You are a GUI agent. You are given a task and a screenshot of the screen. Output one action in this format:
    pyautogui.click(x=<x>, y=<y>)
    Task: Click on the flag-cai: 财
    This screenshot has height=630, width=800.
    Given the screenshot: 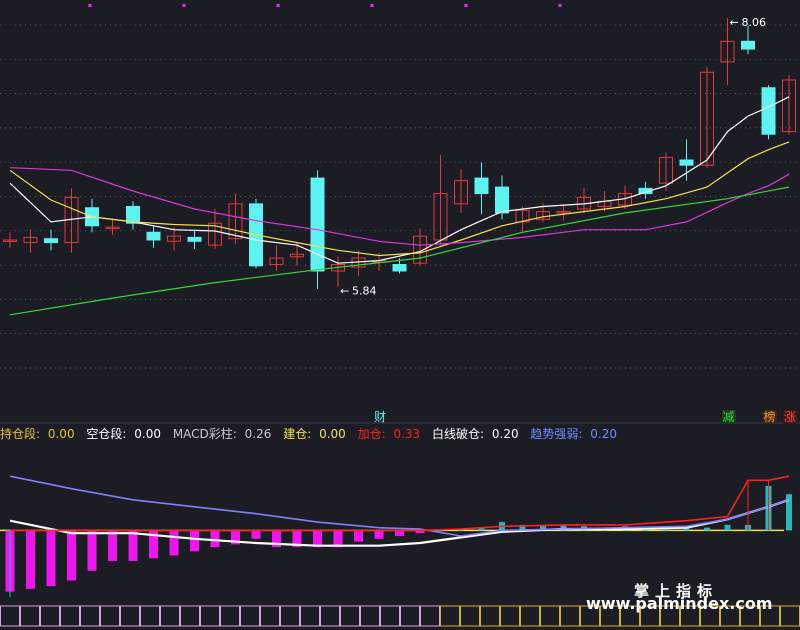 What is the action you would take?
    pyautogui.click(x=380, y=417)
    